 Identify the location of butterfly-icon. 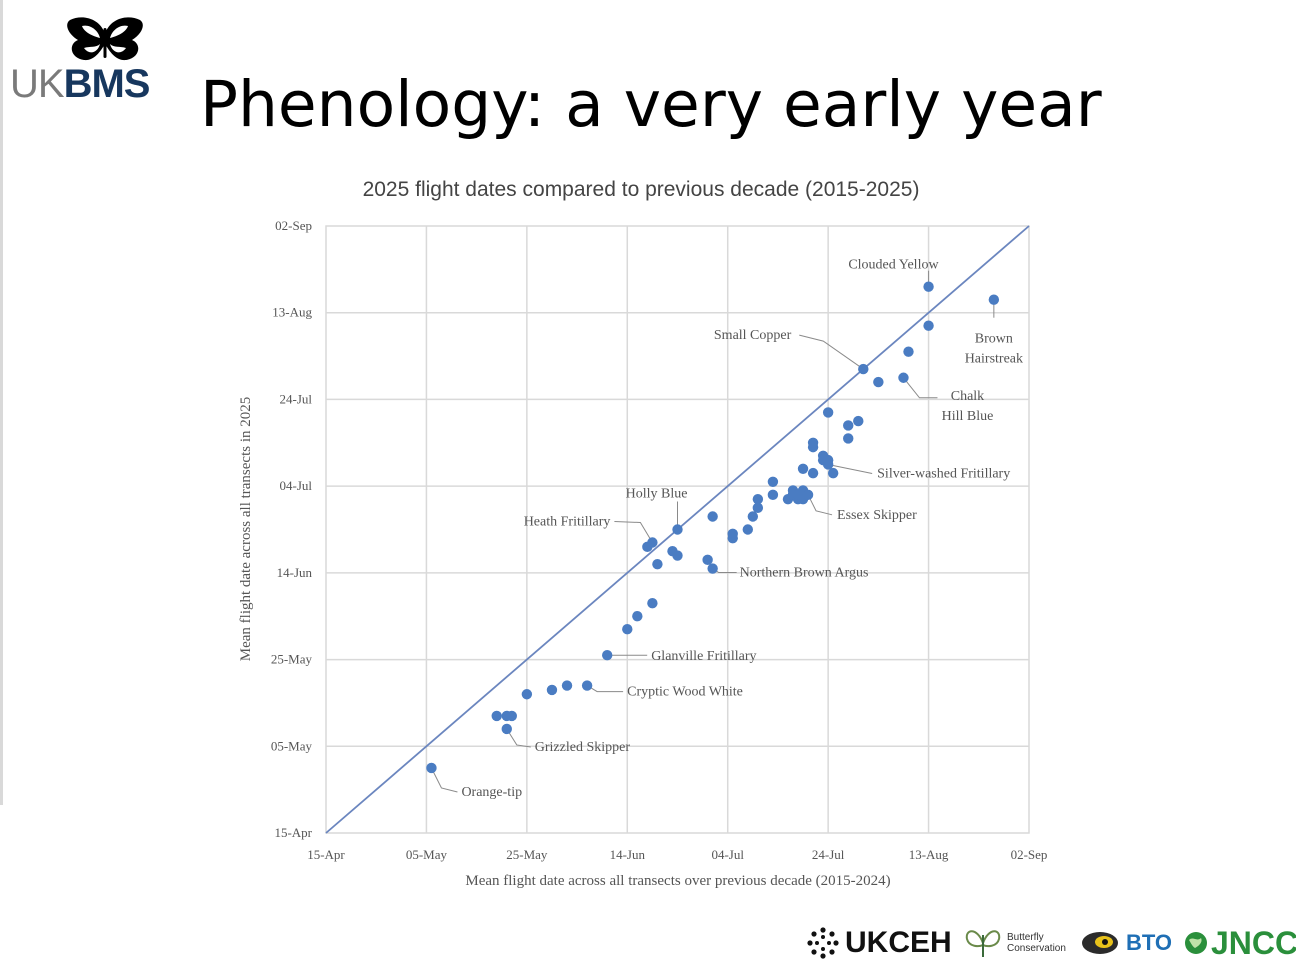
(105, 39).